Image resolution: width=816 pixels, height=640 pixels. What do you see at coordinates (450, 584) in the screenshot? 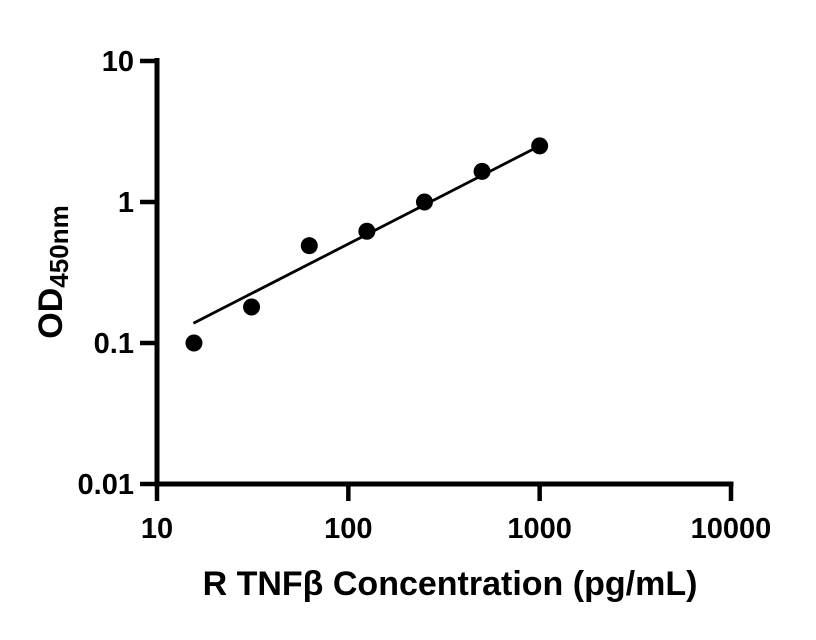
I see `x-axis-title: R TNFβ Concentration (pg/mL)` at bounding box center [450, 584].